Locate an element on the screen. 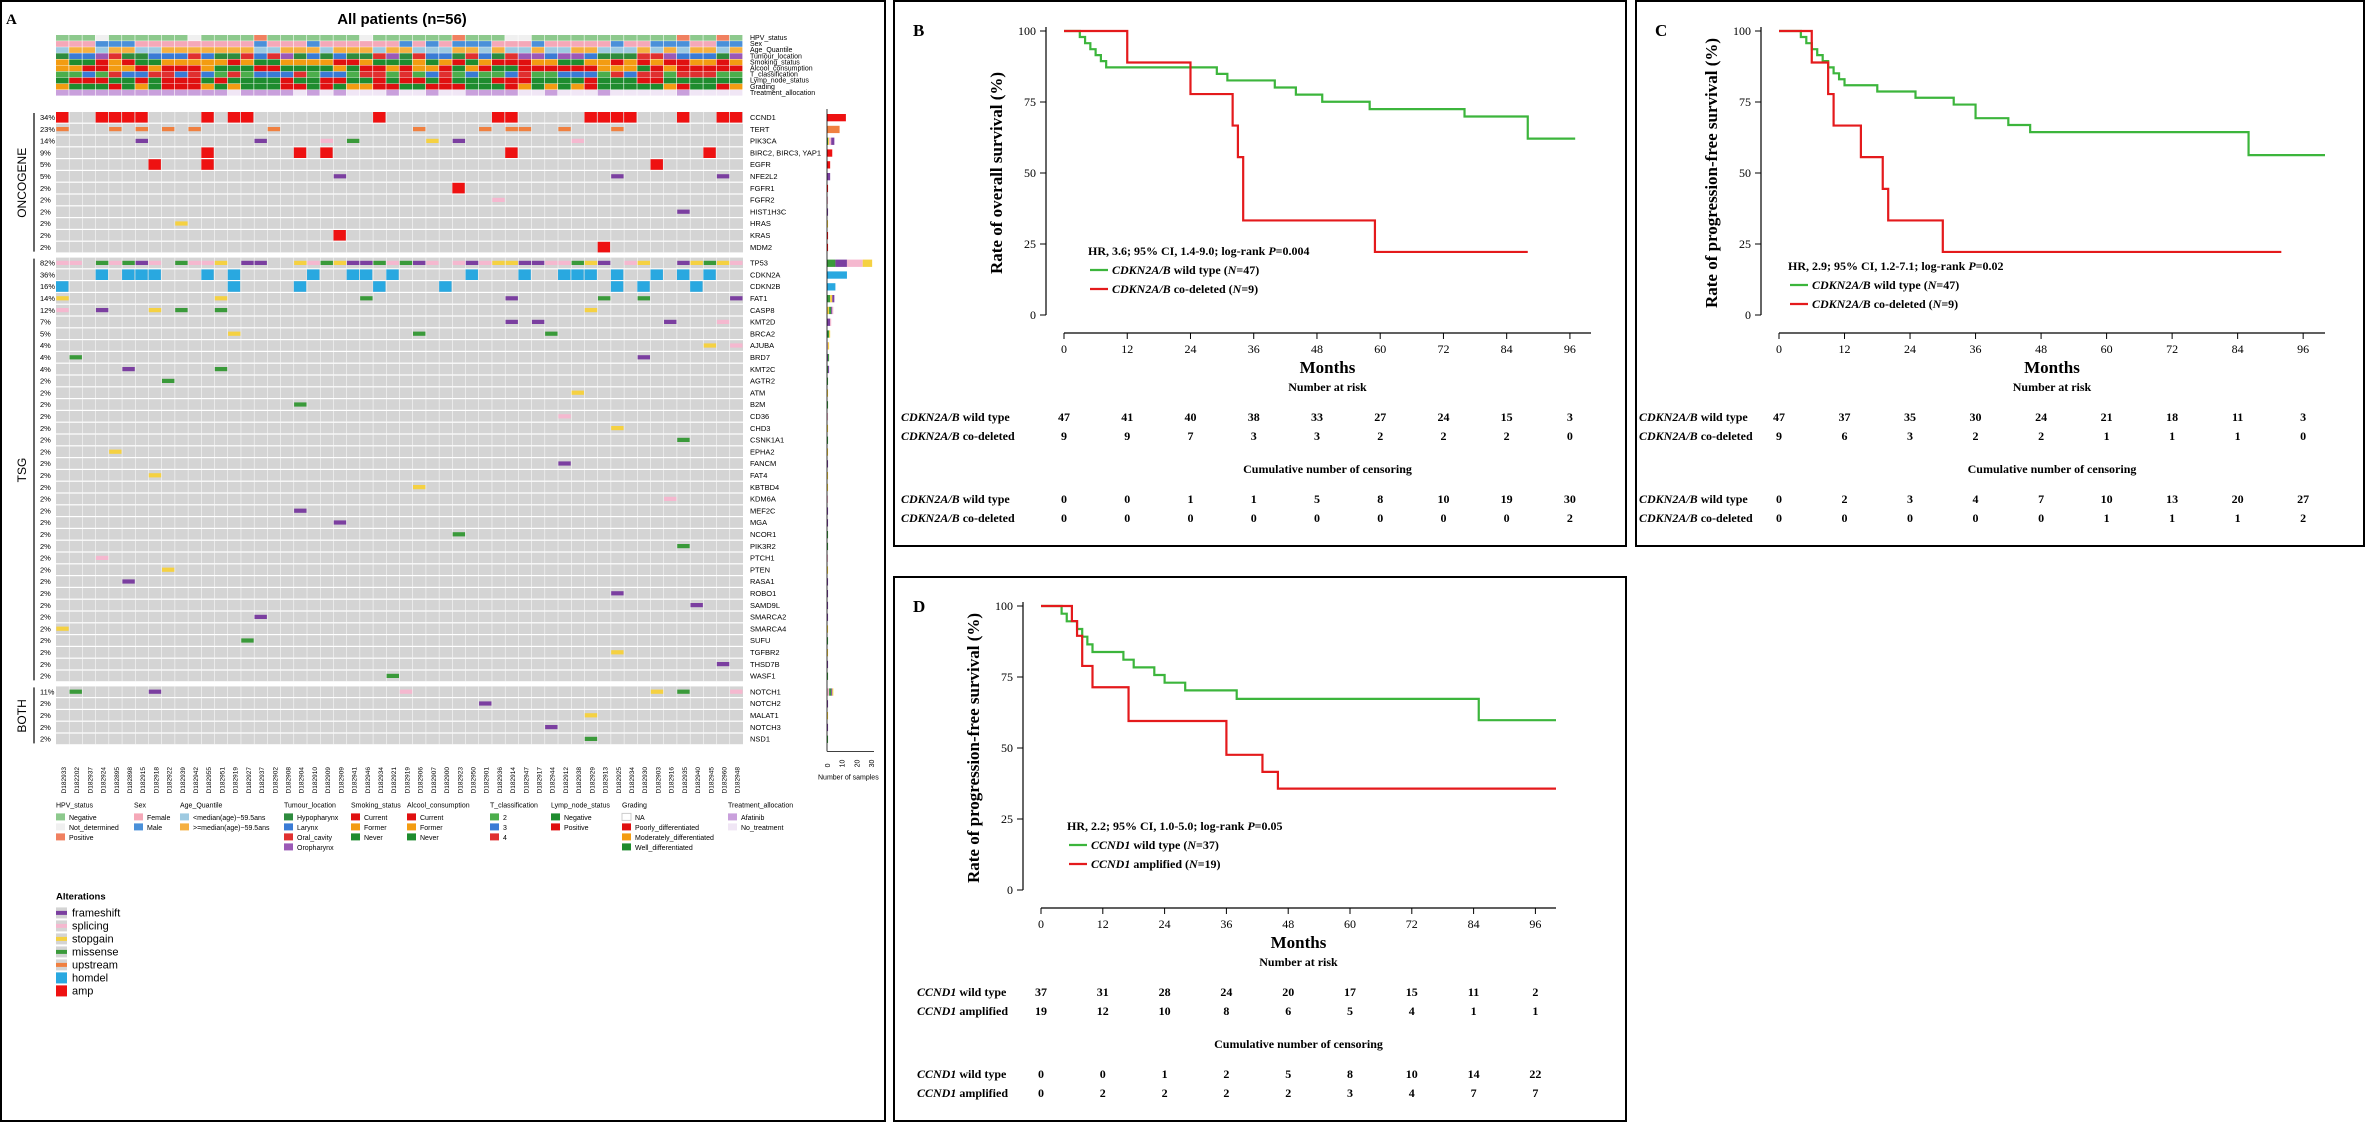 The height and width of the screenshot is (1122, 2365). sample-label: D182947 is located at coordinates (526, 780).